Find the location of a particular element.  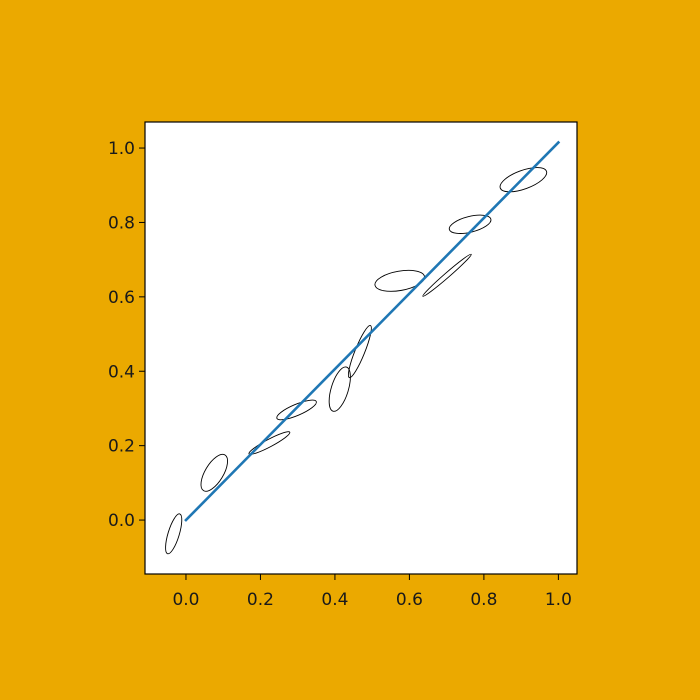

x-tick-label-3: 0.6 is located at coordinates (409, 600).